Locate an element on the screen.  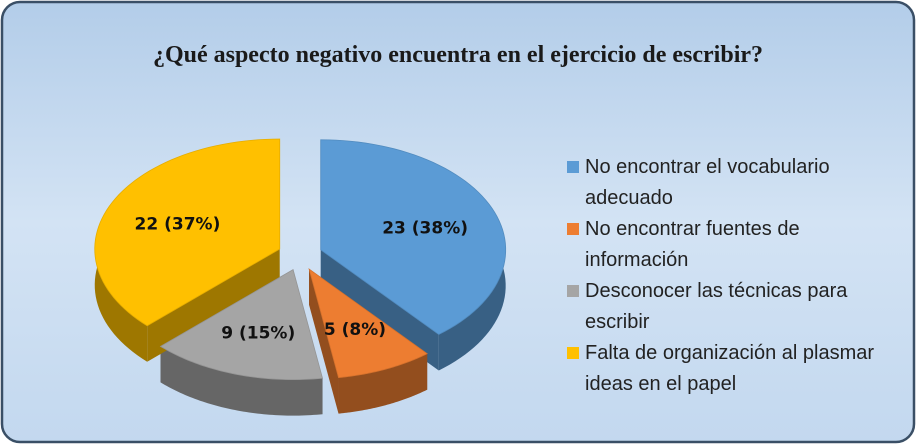
data-label: 5 (8%) is located at coordinates (355, 330).